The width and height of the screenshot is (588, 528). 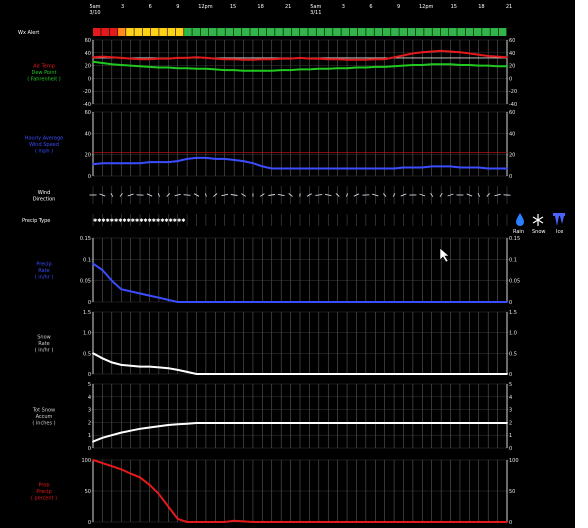 What do you see at coordinates (88, 67) in the screenshot?
I see `y-tick-label: 20` at bounding box center [88, 67].